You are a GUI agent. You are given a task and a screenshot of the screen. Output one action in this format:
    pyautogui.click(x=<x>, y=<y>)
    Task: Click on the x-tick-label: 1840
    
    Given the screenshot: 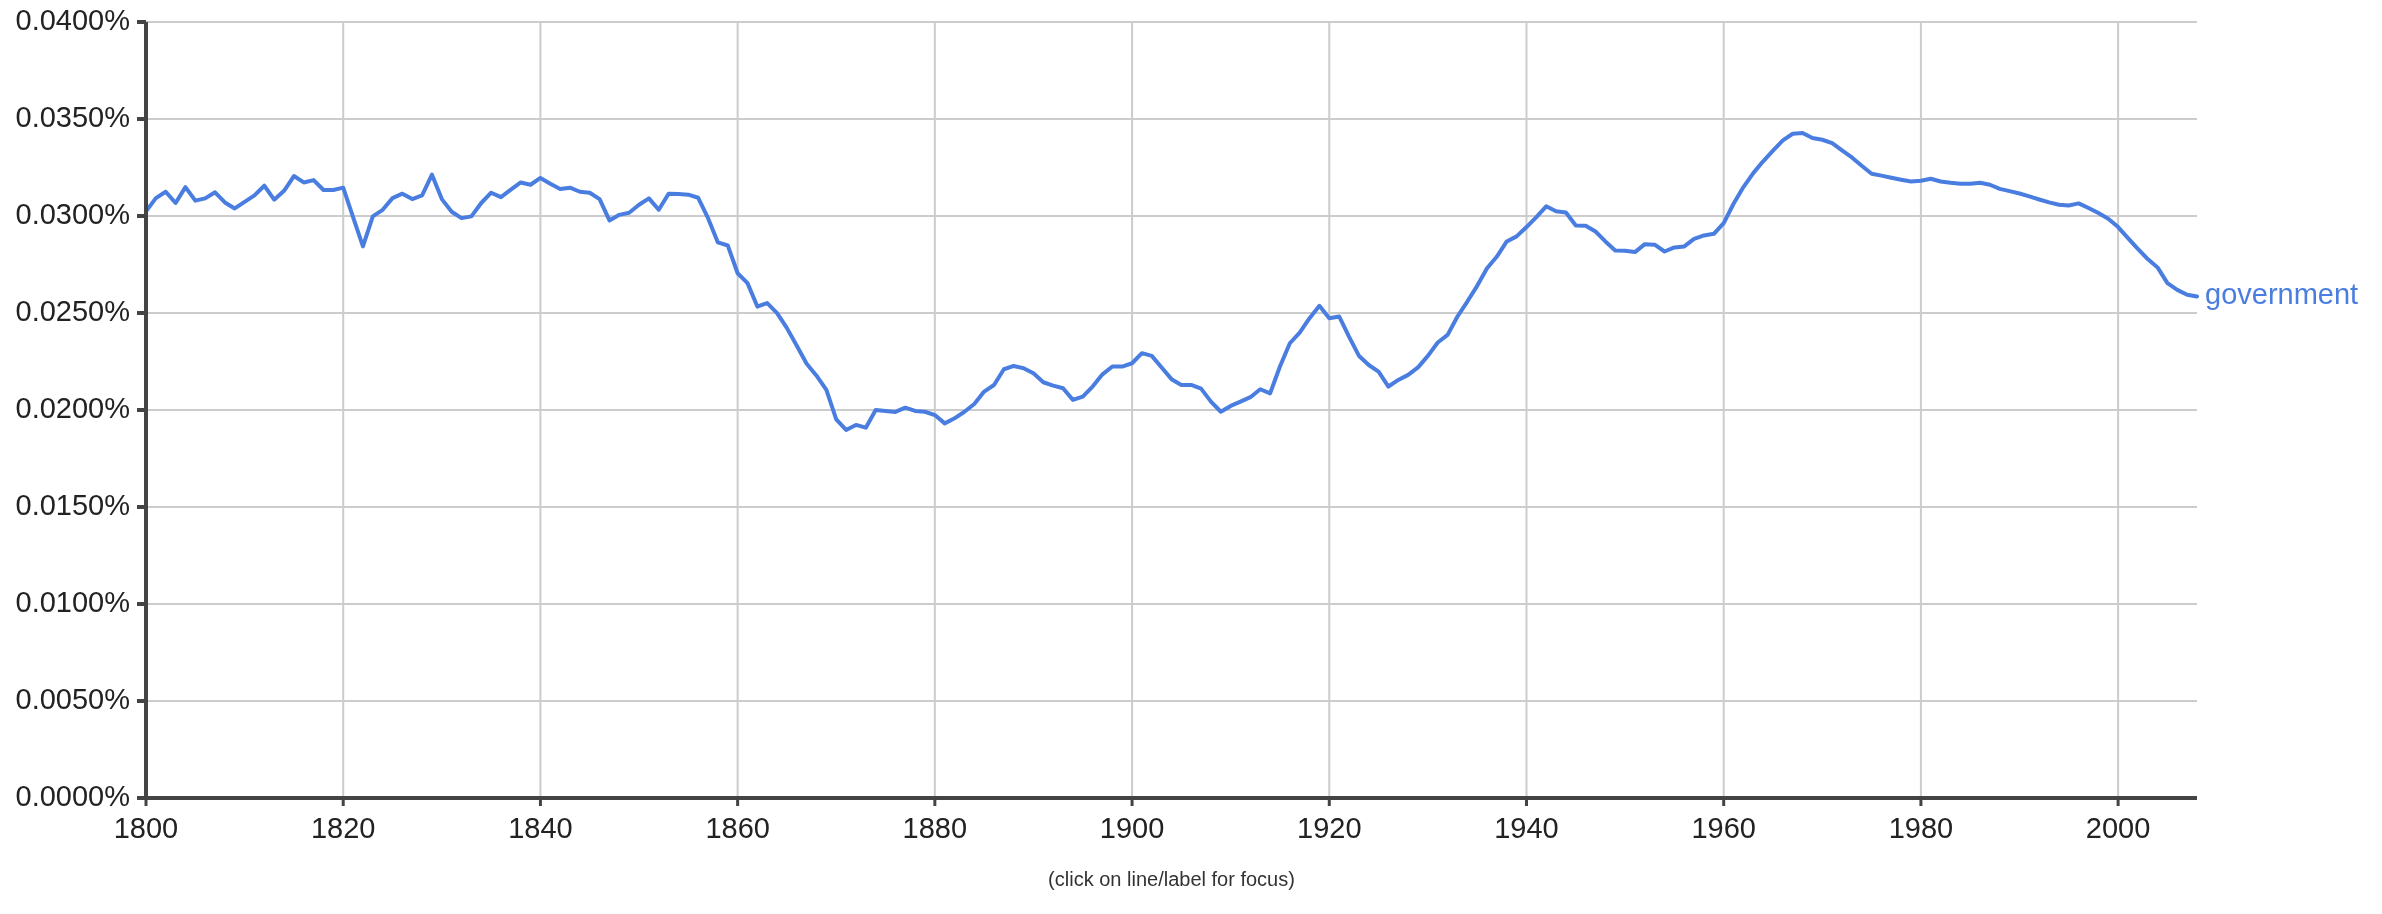 What is the action you would take?
    pyautogui.click(x=540, y=827)
    